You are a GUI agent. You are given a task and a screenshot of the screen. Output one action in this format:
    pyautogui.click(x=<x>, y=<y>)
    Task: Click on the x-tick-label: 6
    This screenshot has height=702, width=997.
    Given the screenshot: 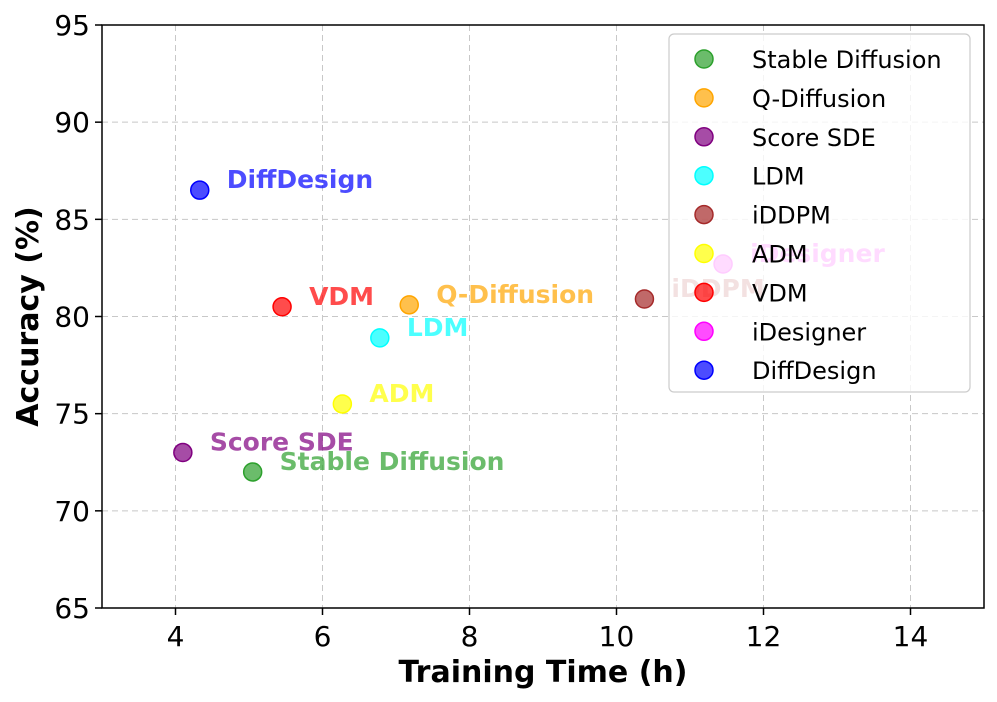 What is the action you would take?
    pyautogui.click(x=323, y=636)
    